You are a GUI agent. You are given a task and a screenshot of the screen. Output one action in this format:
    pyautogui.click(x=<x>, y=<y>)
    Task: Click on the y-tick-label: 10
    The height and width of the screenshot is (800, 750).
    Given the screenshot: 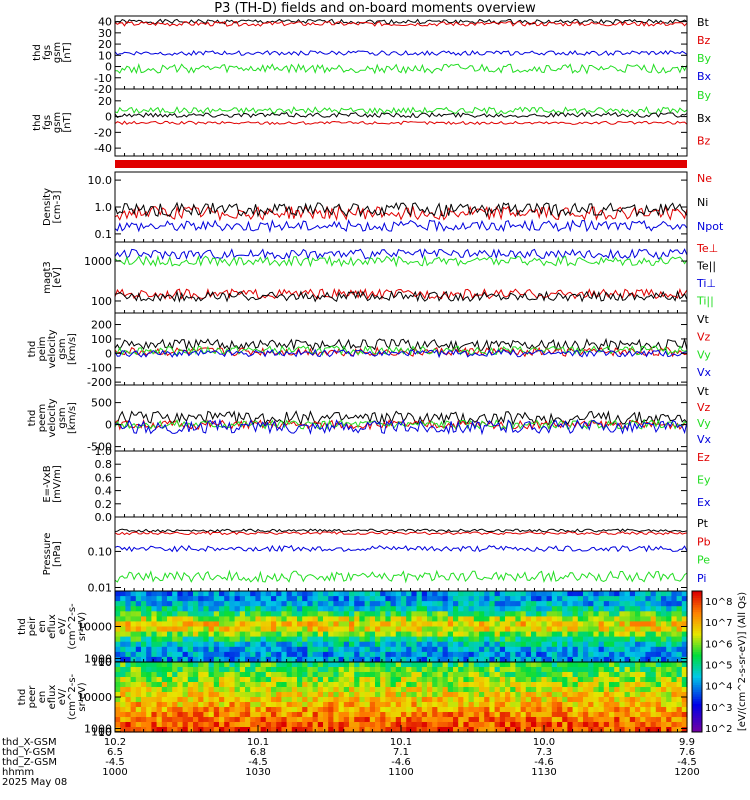 What is the action you would take?
    pyautogui.click(x=105, y=732)
    